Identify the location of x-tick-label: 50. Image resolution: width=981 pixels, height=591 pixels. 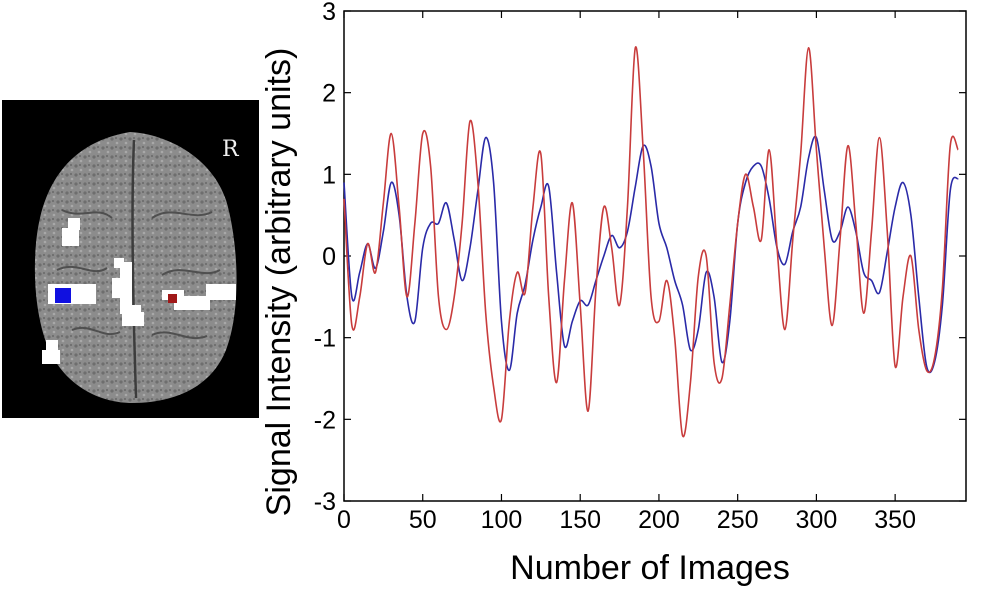
(423, 520).